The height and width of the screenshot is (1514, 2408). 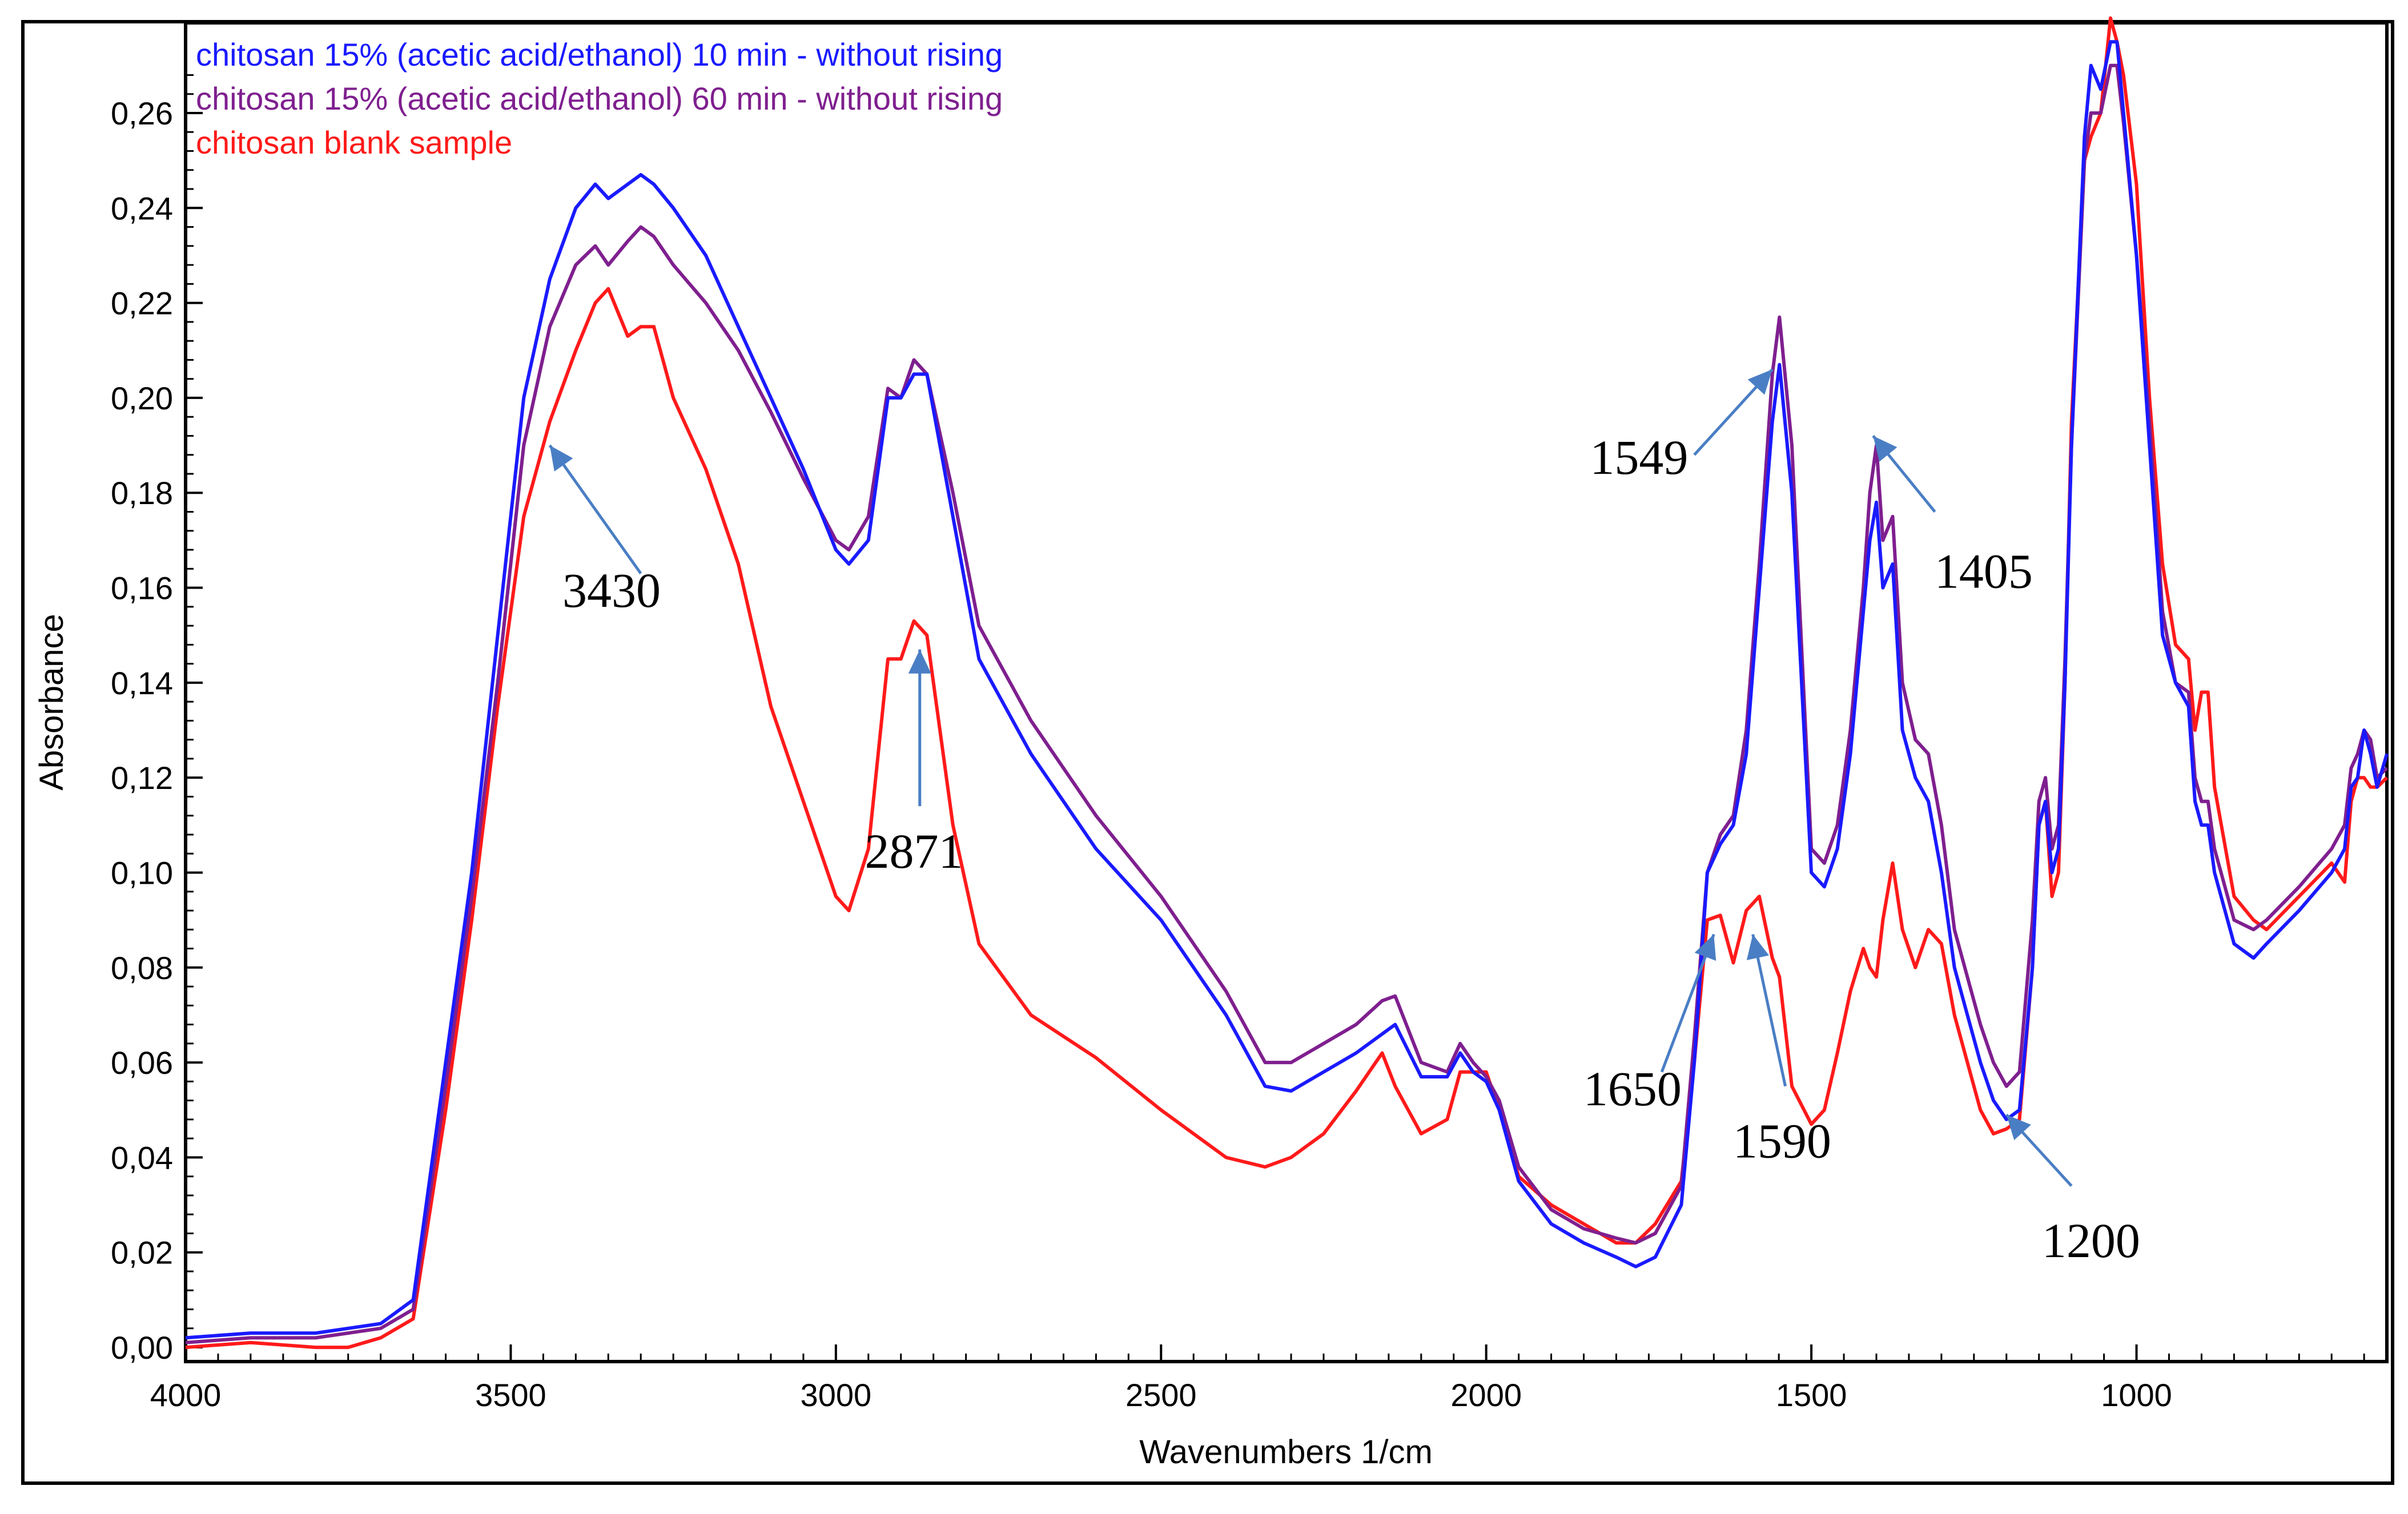 I want to click on y-tick-label: 0,20, so click(x=142, y=398).